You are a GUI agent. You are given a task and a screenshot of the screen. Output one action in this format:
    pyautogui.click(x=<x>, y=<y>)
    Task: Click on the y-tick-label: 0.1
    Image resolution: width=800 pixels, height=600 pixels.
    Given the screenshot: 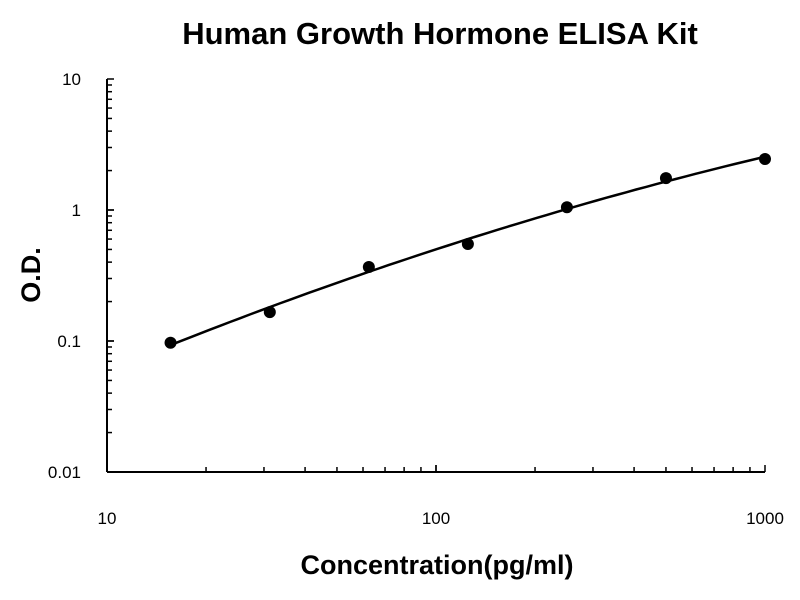 What is the action you would take?
    pyautogui.click(x=69, y=341)
    